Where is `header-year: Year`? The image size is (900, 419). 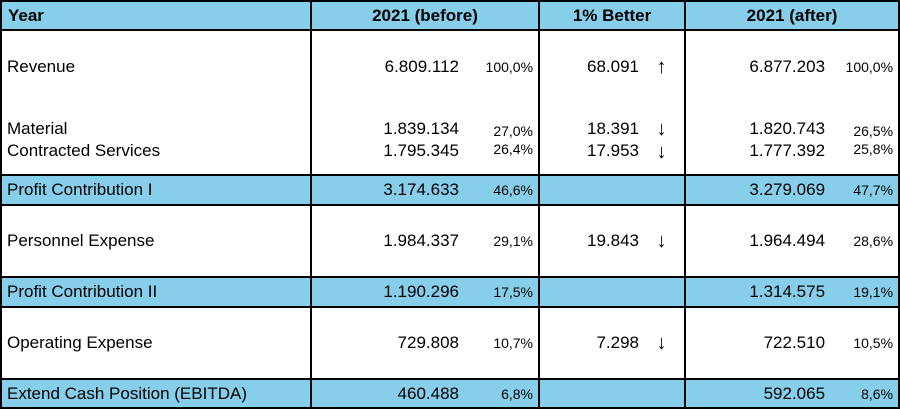
header-year: Year is located at coordinates (156, 15).